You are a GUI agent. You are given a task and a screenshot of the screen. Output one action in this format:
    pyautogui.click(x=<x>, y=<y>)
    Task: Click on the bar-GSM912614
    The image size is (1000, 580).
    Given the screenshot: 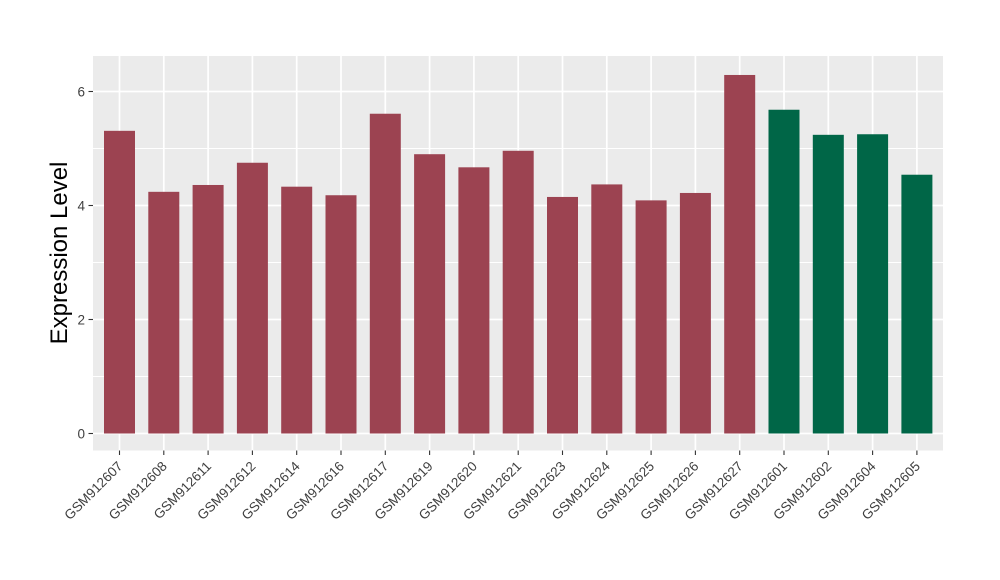 What is the action you would take?
    pyautogui.click(x=297, y=310)
    